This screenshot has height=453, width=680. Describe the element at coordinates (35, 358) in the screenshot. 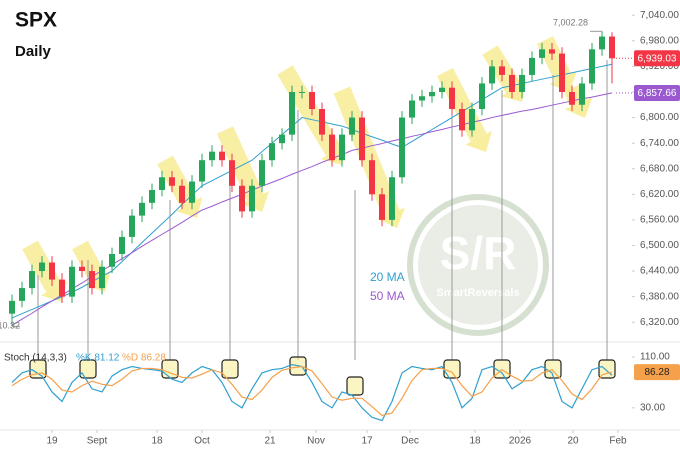

I see `indicator-title: Stoch (14,3,3)` at that location.